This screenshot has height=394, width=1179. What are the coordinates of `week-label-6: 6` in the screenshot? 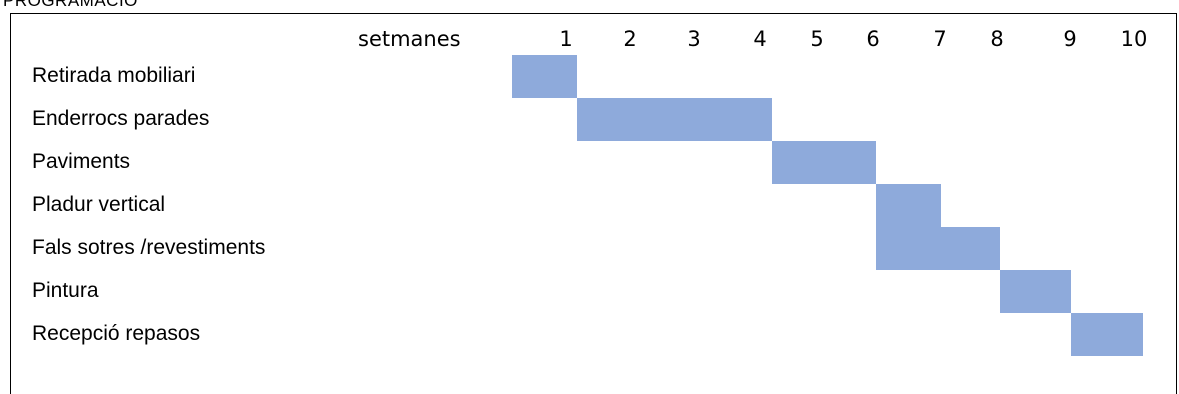 It's located at (873, 39).